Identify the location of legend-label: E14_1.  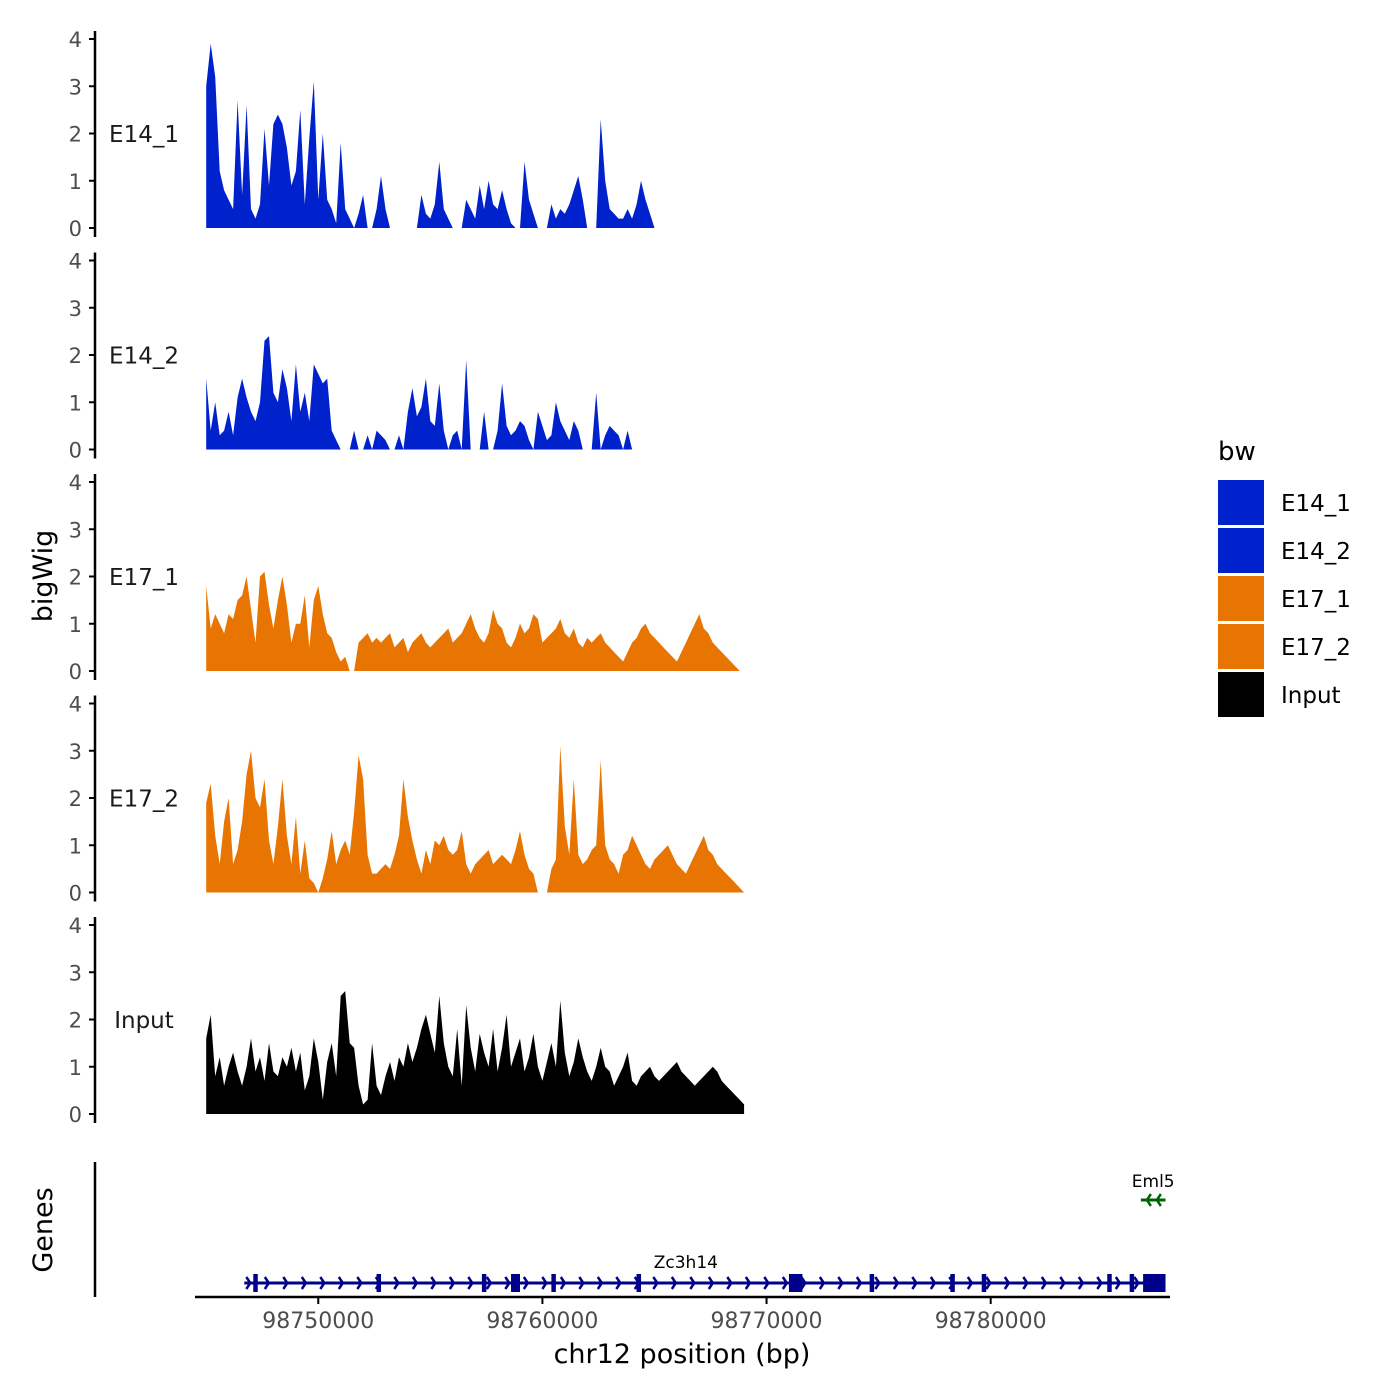
(1316, 504).